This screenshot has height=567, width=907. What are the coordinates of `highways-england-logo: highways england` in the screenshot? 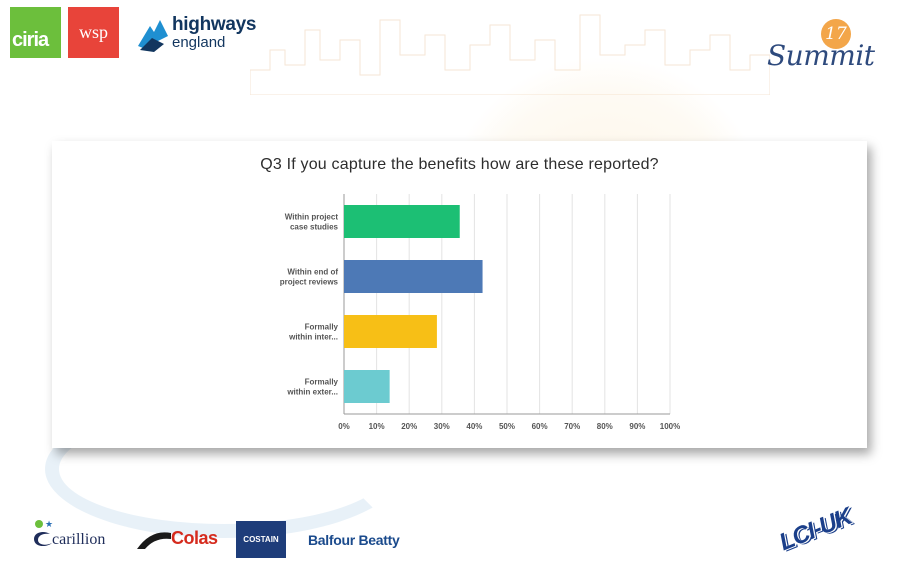 It's located at (198, 34).